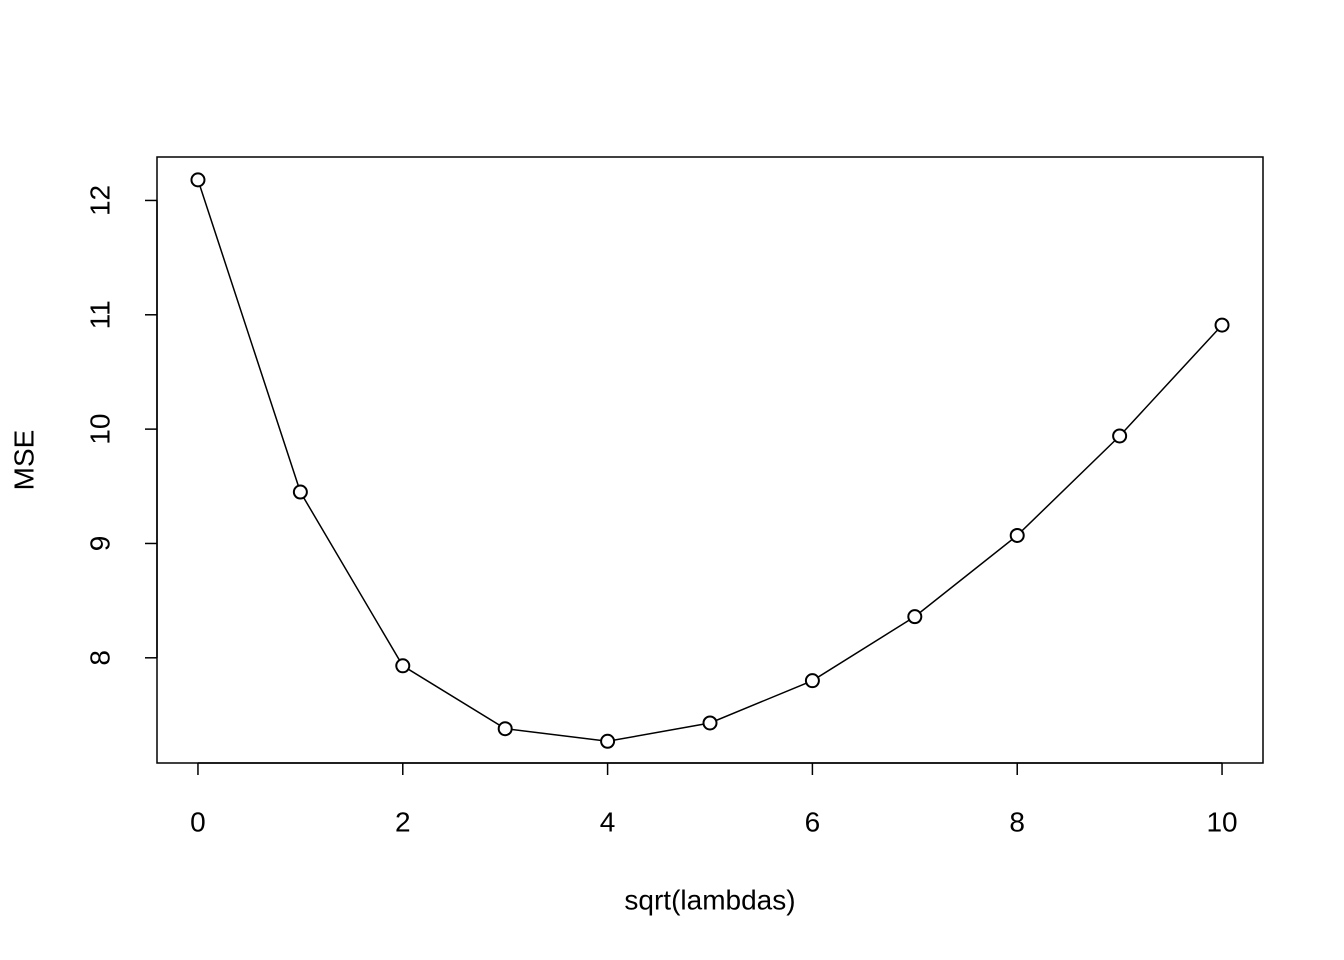 This screenshot has height=960, width=1344. Describe the element at coordinates (1017, 821) in the screenshot. I see `x-tick-label: 8` at that location.